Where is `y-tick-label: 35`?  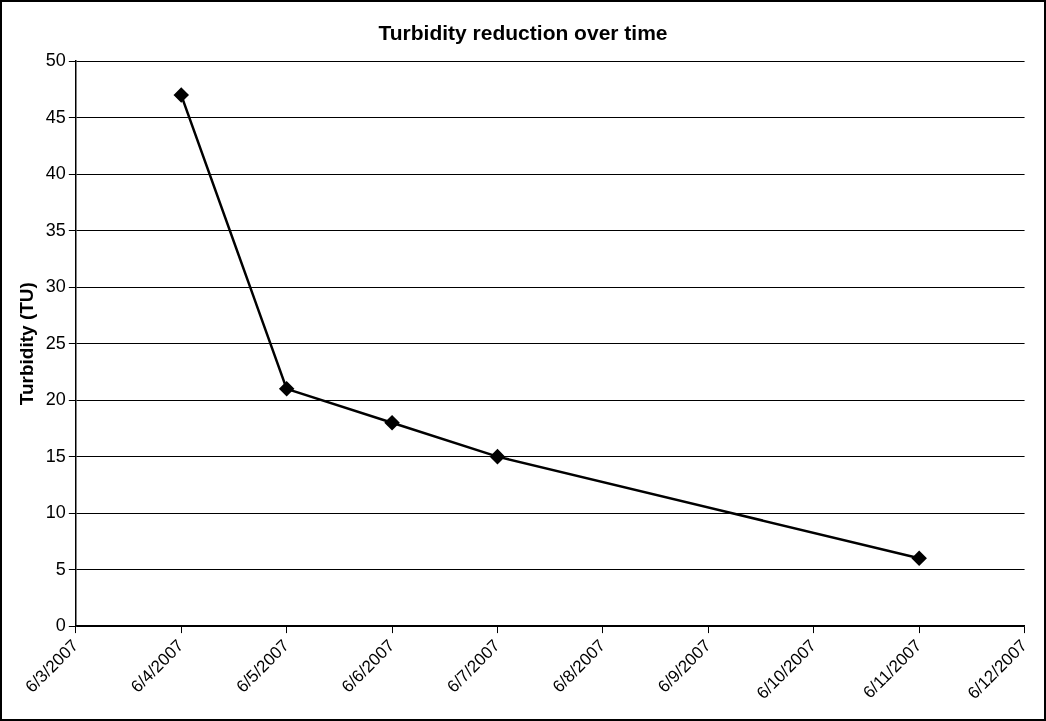
y-tick-label: 35 is located at coordinates (55, 229).